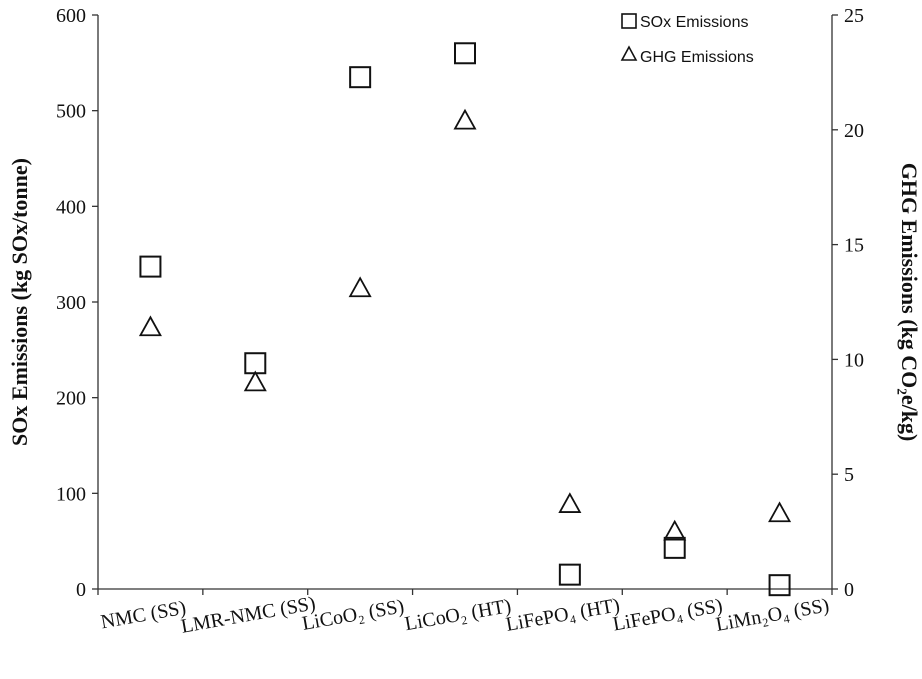 The height and width of the screenshot is (679, 922). Describe the element at coordinates (352, 615) in the screenshot. I see `x-tick-label: LiCoO₂ (SS)` at that location.